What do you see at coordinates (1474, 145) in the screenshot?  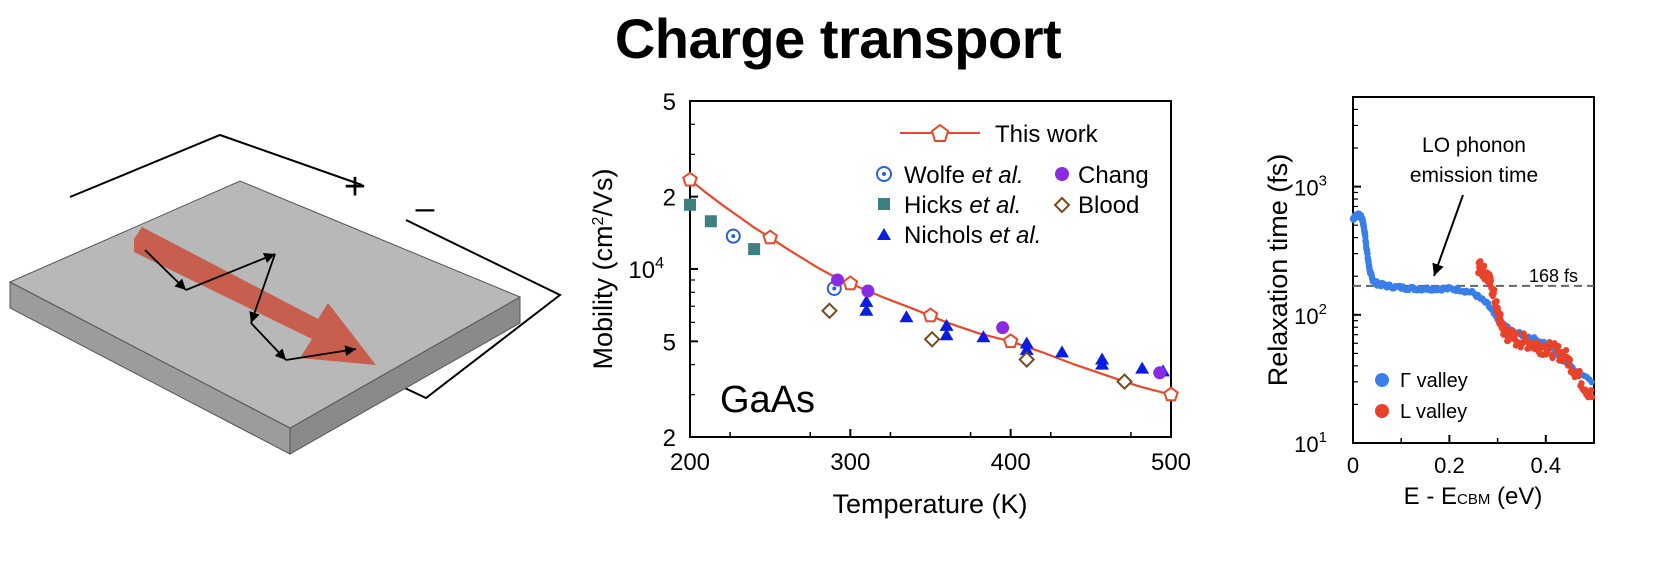 I see `annotation-text-line-1: LO phonon` at bounding box center [1474, 145].